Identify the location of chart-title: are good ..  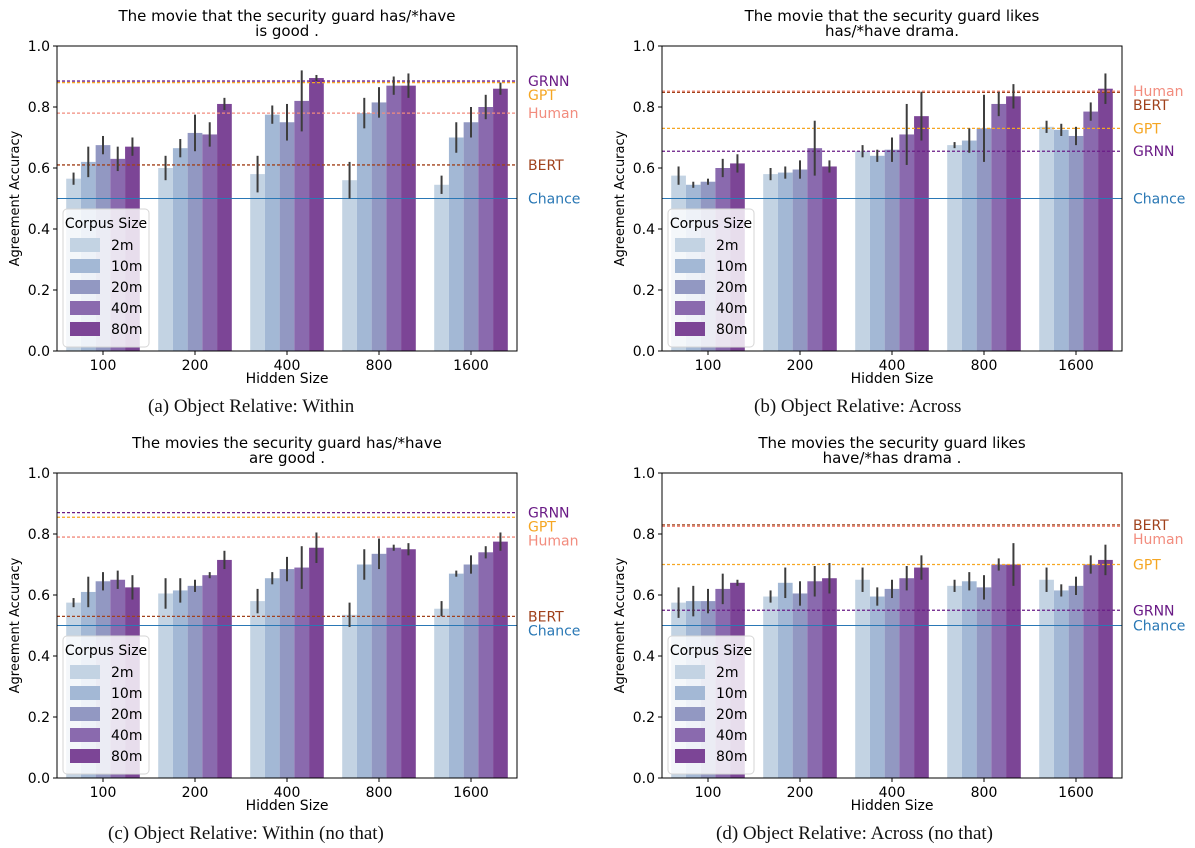
(287, 458).